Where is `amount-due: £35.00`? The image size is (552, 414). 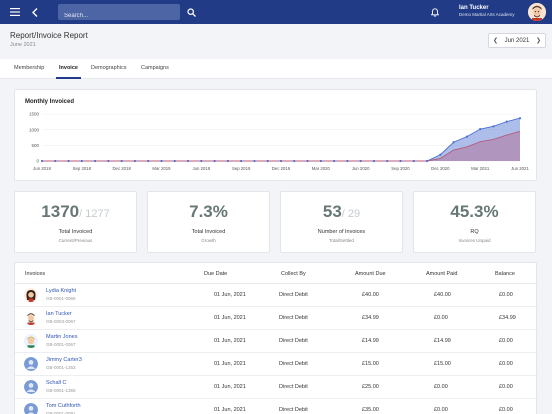 amount-due: £35.00 is located at coordinates (370, 410).